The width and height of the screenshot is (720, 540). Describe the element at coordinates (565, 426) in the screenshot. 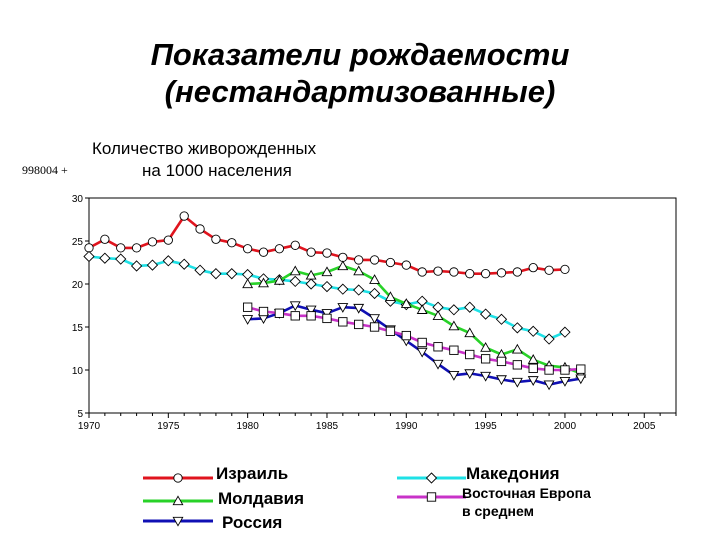

I see `x-tick-label: 2000` at that location.